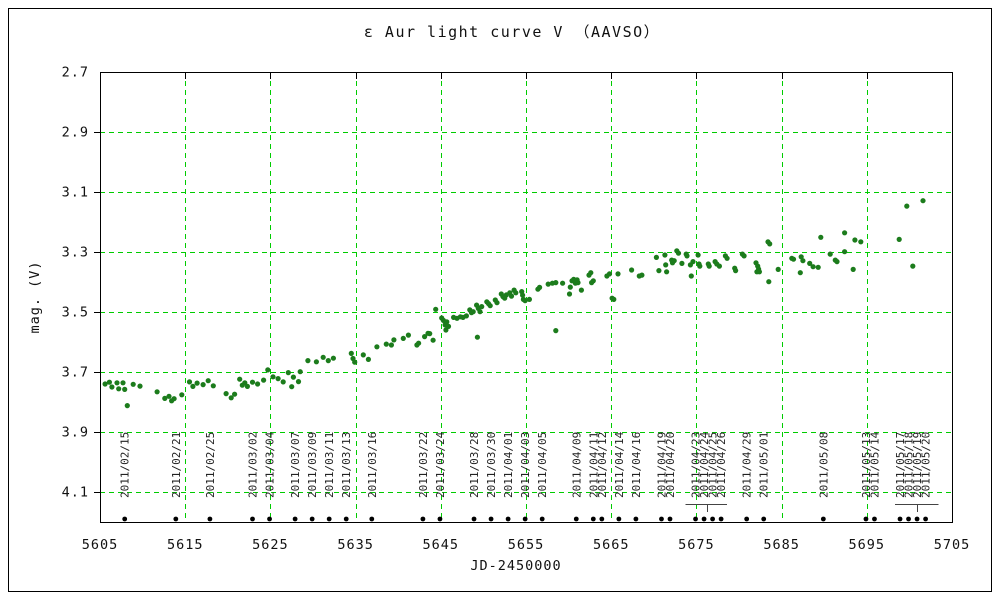 This screenshot has width=1000, height=600. Describe the element at coordinates (900, 465) in the screenshot. I see `date-marker-label: 2011/05/17` at that location.